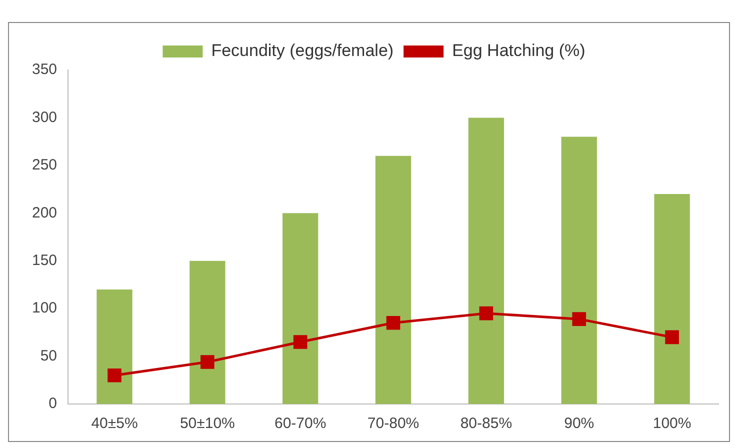  I want to click on y-tick-label: 0, so click(53, 403).